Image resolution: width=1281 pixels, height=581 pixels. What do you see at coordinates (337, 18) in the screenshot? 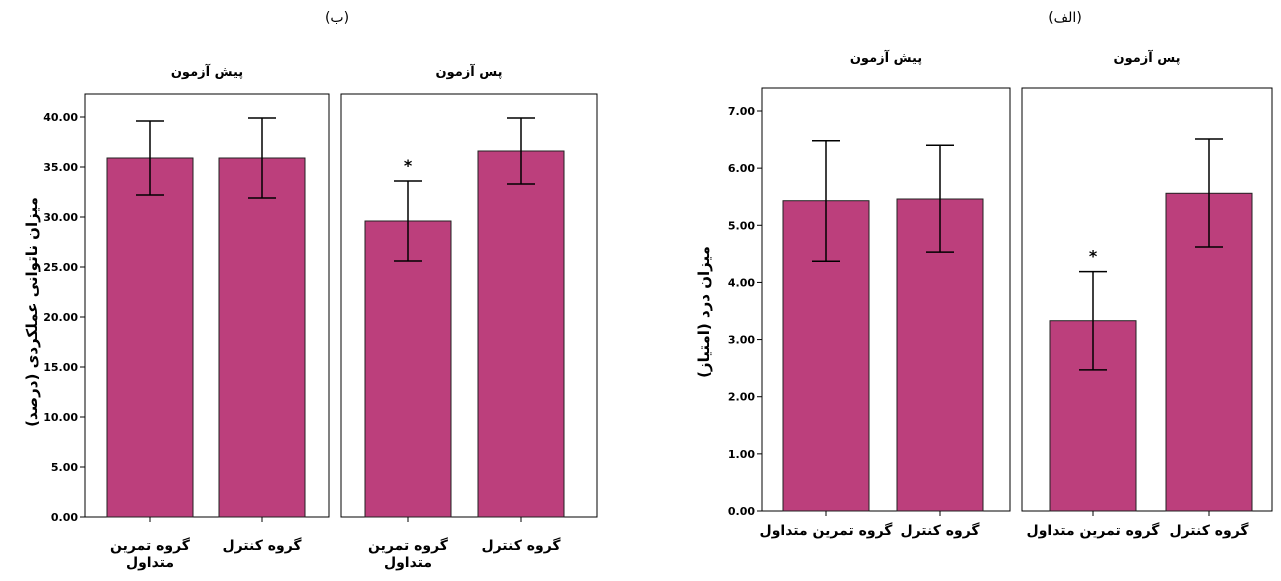
I see `figure-label: (ب)` at bounding box center [337, 18].